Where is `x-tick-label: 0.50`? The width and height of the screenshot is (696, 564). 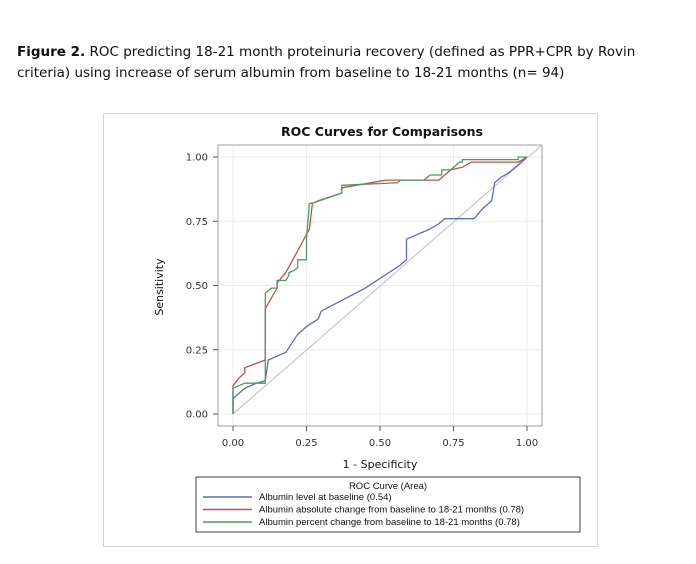
x-tick-label: 0.50 is located at coordinates (380, 443).